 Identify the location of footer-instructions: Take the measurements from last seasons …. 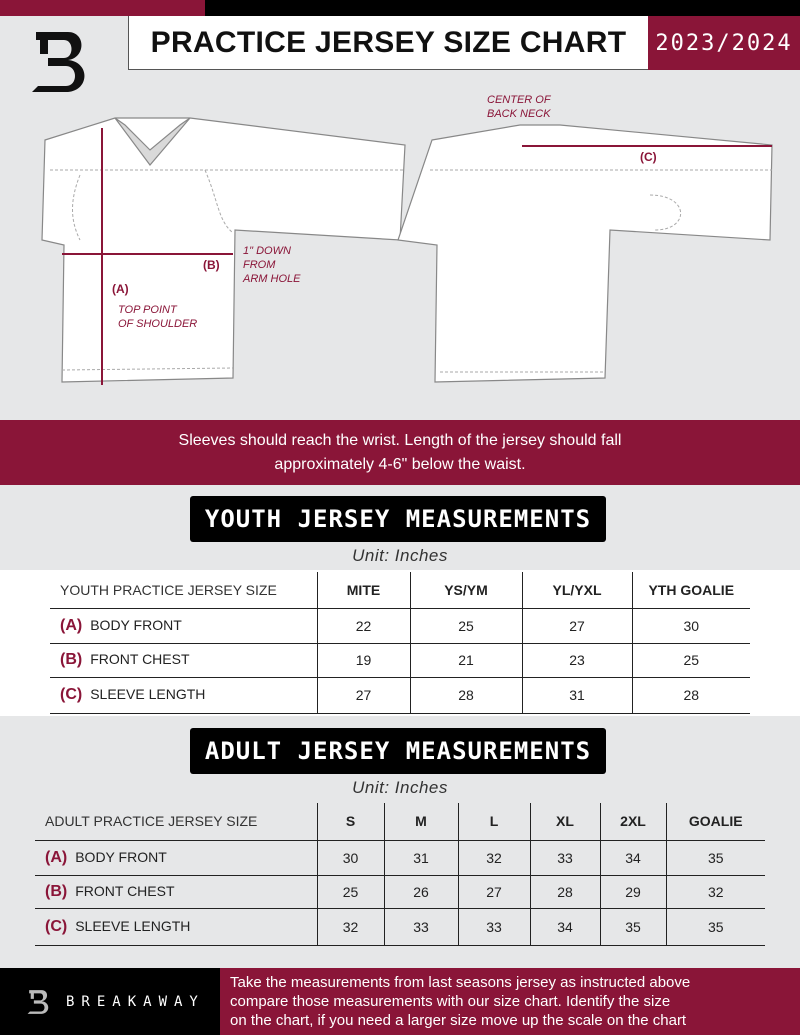
(510, 1001).